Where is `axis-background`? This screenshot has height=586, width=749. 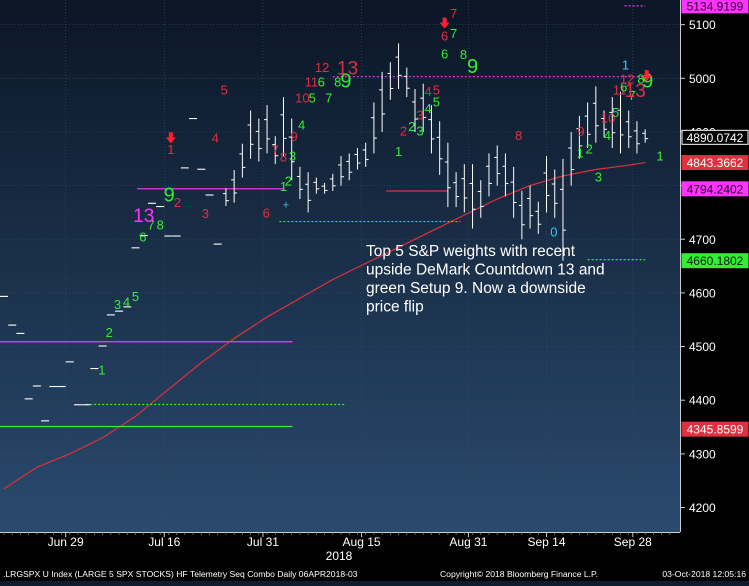 axis-background is located at coordinates (714, 290).